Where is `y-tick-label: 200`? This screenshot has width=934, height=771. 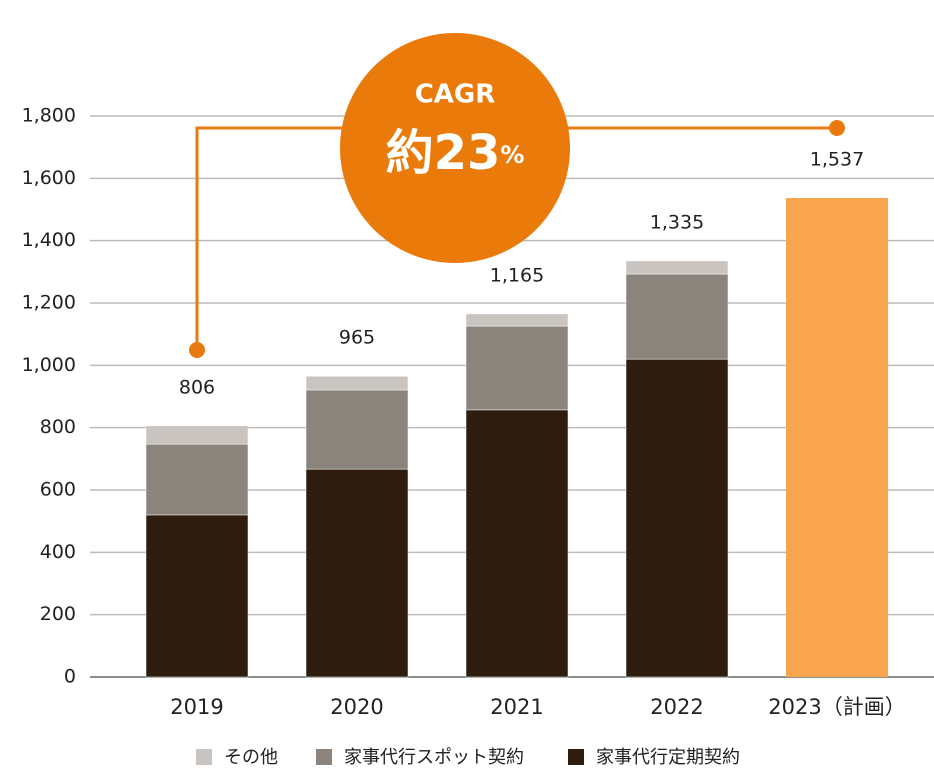 y-tick-label: 200 is located at coordinates (58, 614).